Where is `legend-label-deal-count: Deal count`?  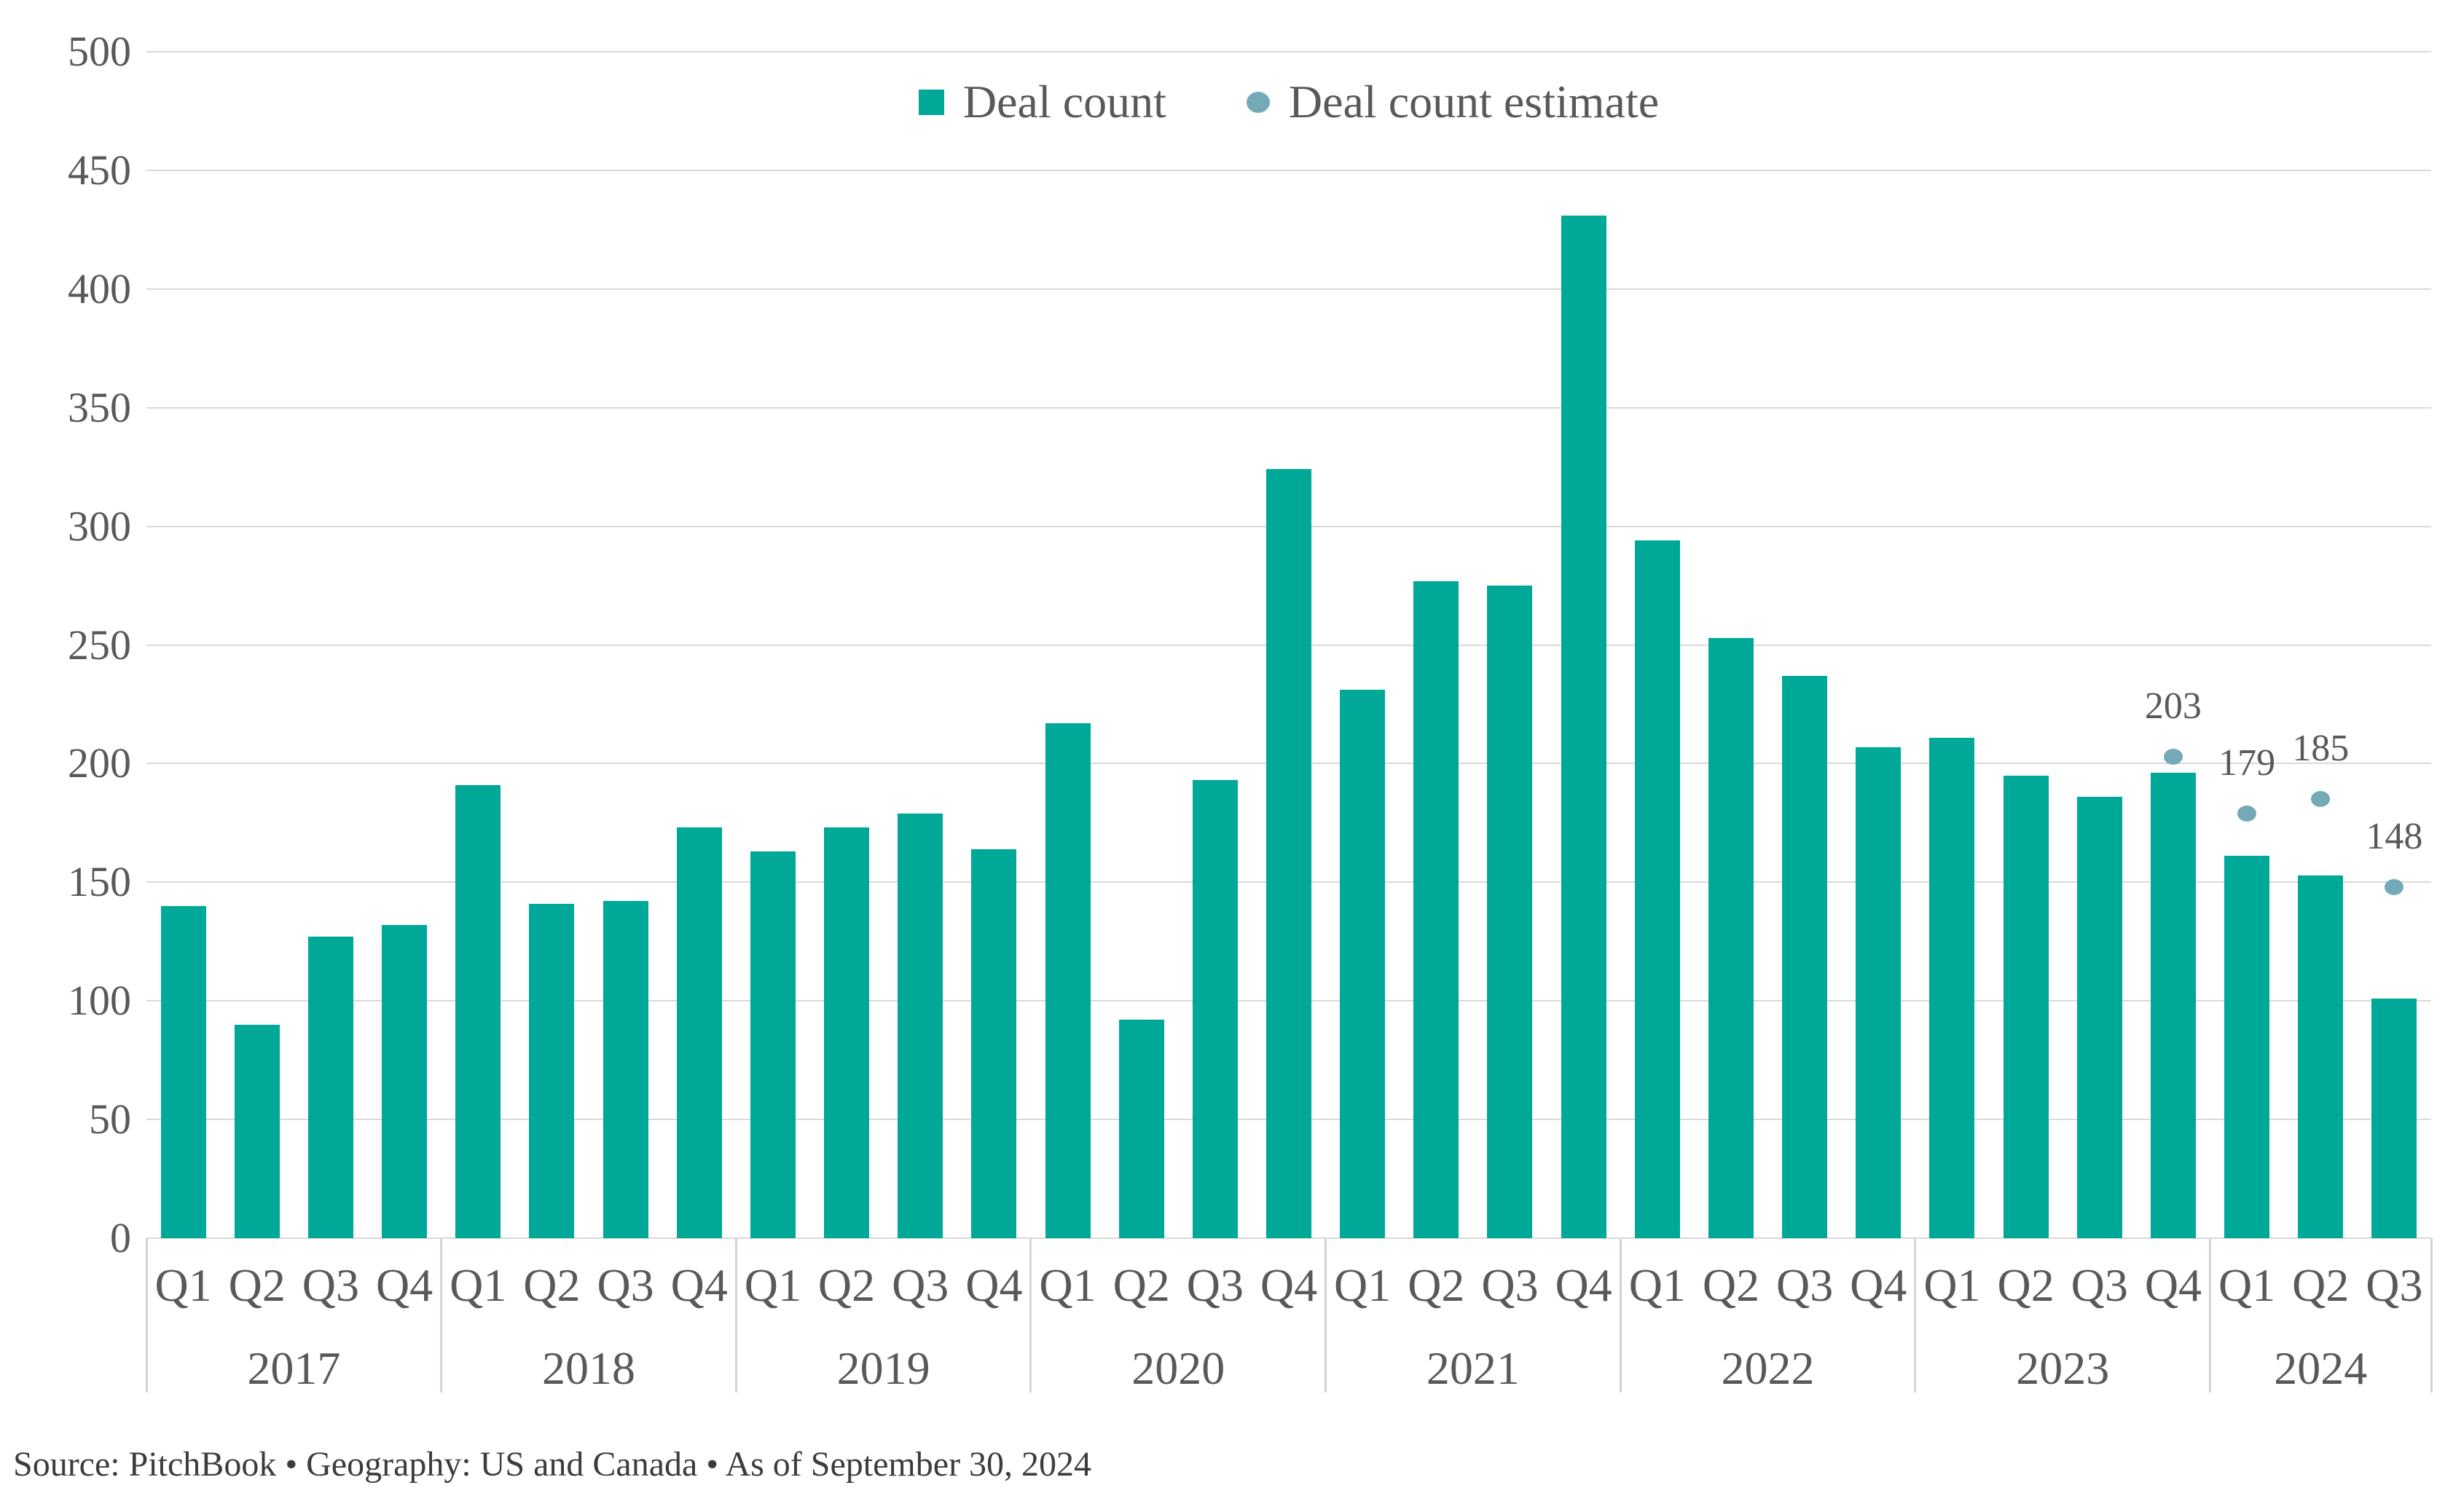 legend-label-deal-count: Deal count is located at coordinates (1064, 101).